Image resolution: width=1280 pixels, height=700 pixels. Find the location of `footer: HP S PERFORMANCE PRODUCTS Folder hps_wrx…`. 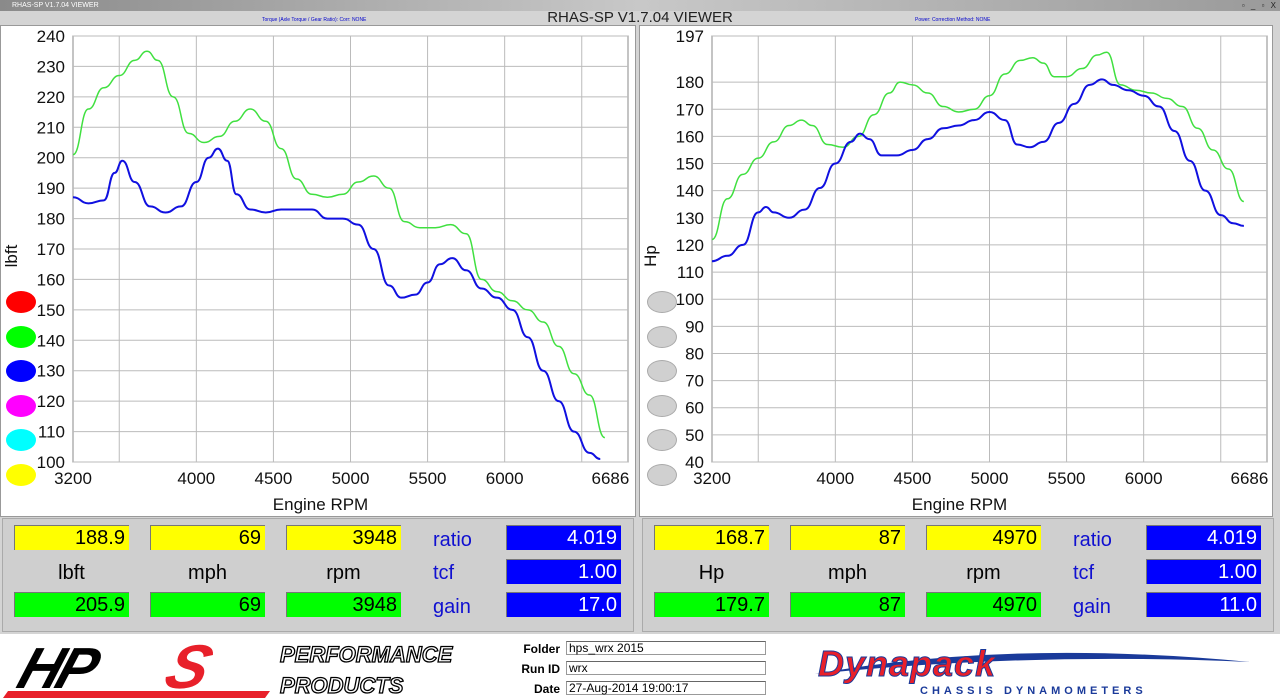

footer: HP S PERFORMANCE PRODUCTS Folder hps_wrx… is located at coordinates (640, 667).